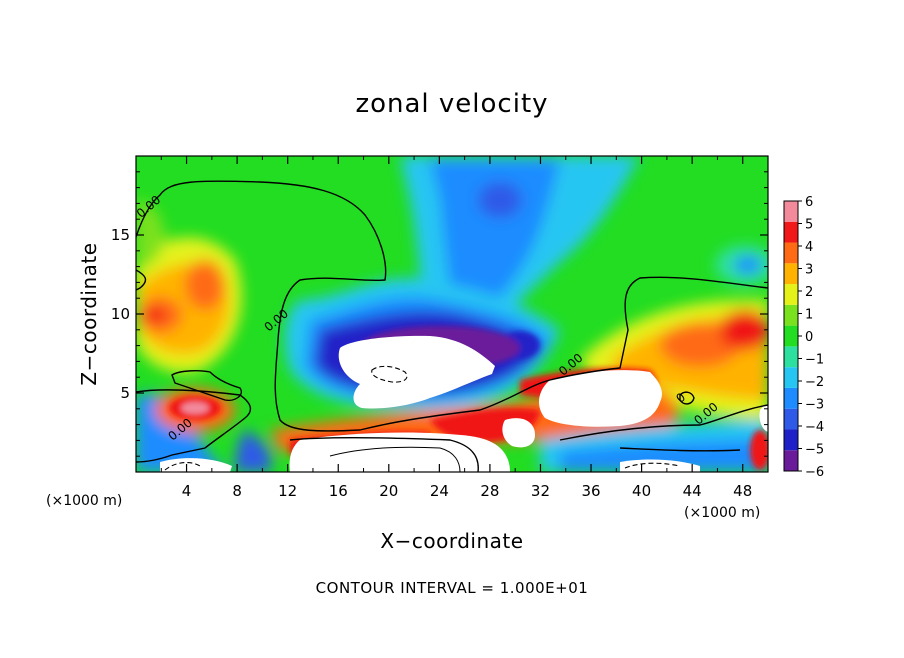 The image size is (904, 658). Describe the element at coordinates (182, 466) in the screenshot. I see `dashed-contour-lower-left` at that location.